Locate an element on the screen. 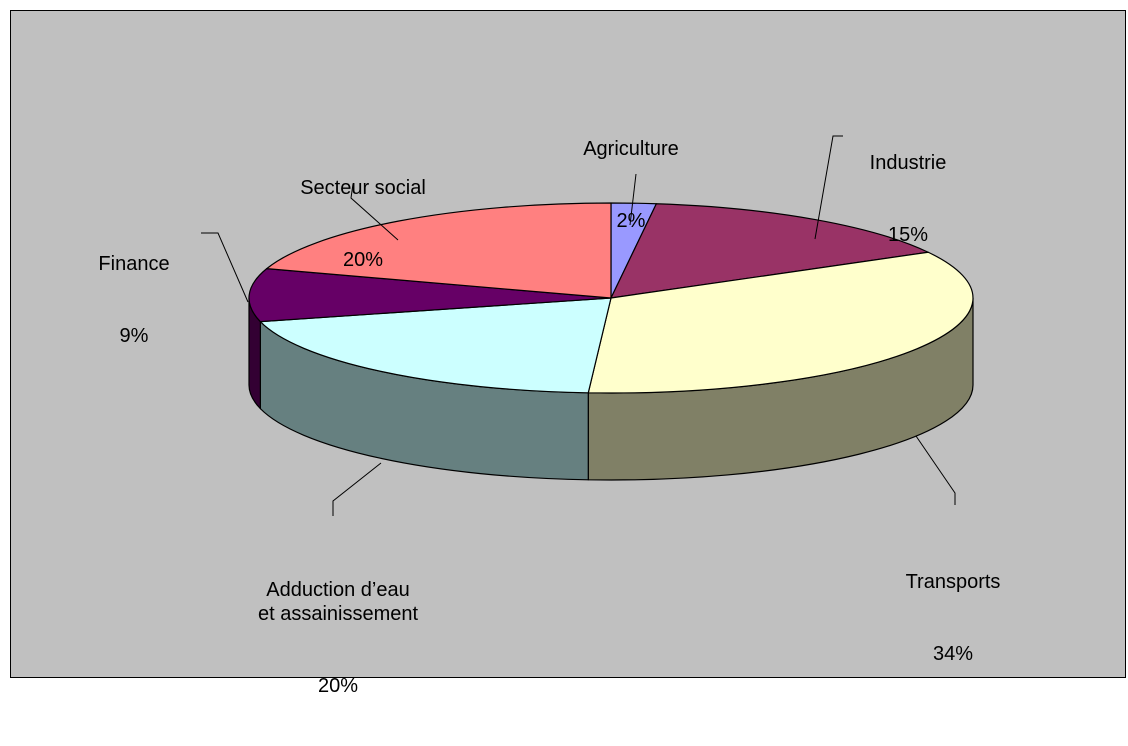  label-agriculture: Agriculture 2% is located at coordinates (631, 185).